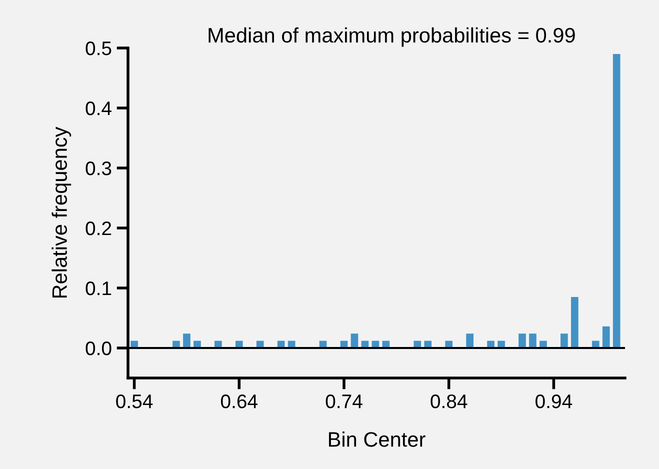  I want to click on chart-title: Median of maximum probabilities = 0.99, so click(391, 37).